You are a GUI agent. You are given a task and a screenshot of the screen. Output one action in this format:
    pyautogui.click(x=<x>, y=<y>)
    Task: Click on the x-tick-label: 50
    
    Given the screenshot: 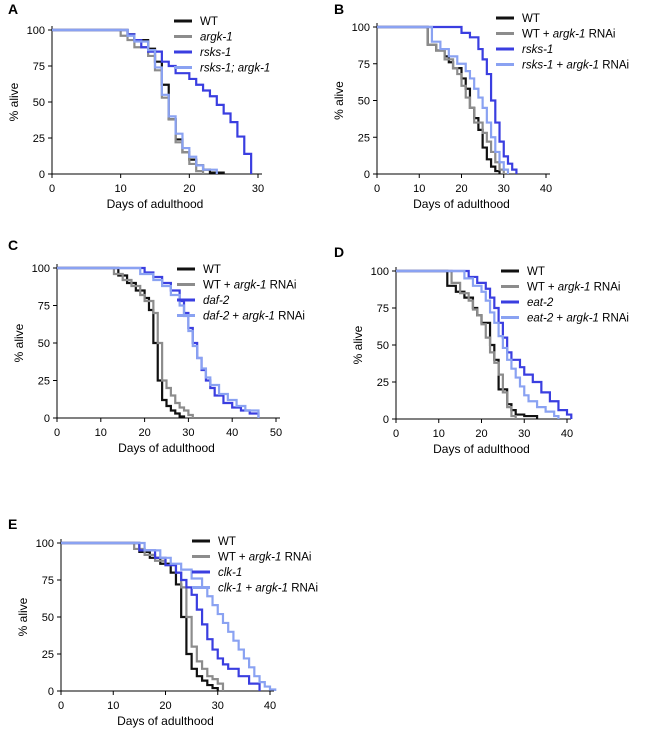 What is the action you would take?
    pyautogui.click(x=276, y=433)
    